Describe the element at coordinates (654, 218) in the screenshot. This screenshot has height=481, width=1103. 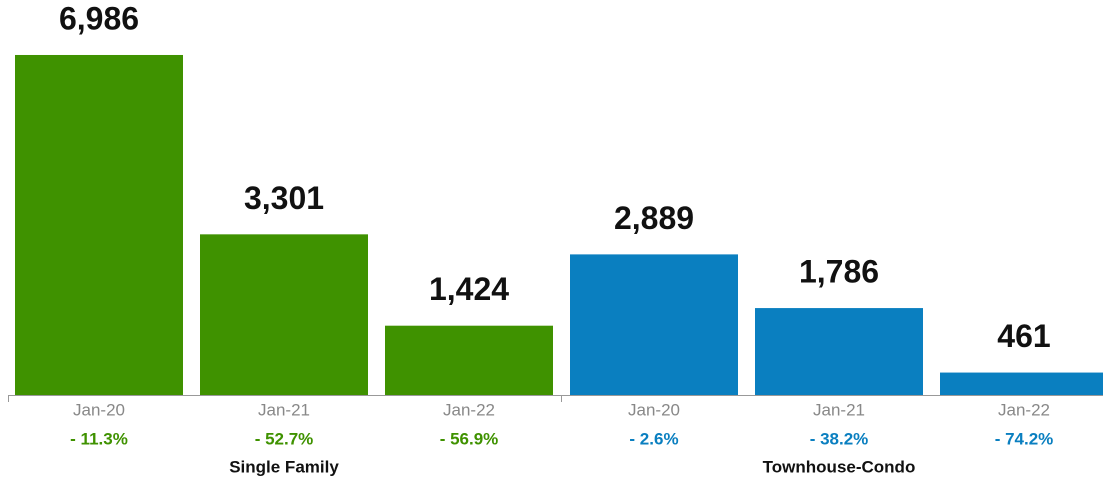
I see `value-label: 2,889` at that location.